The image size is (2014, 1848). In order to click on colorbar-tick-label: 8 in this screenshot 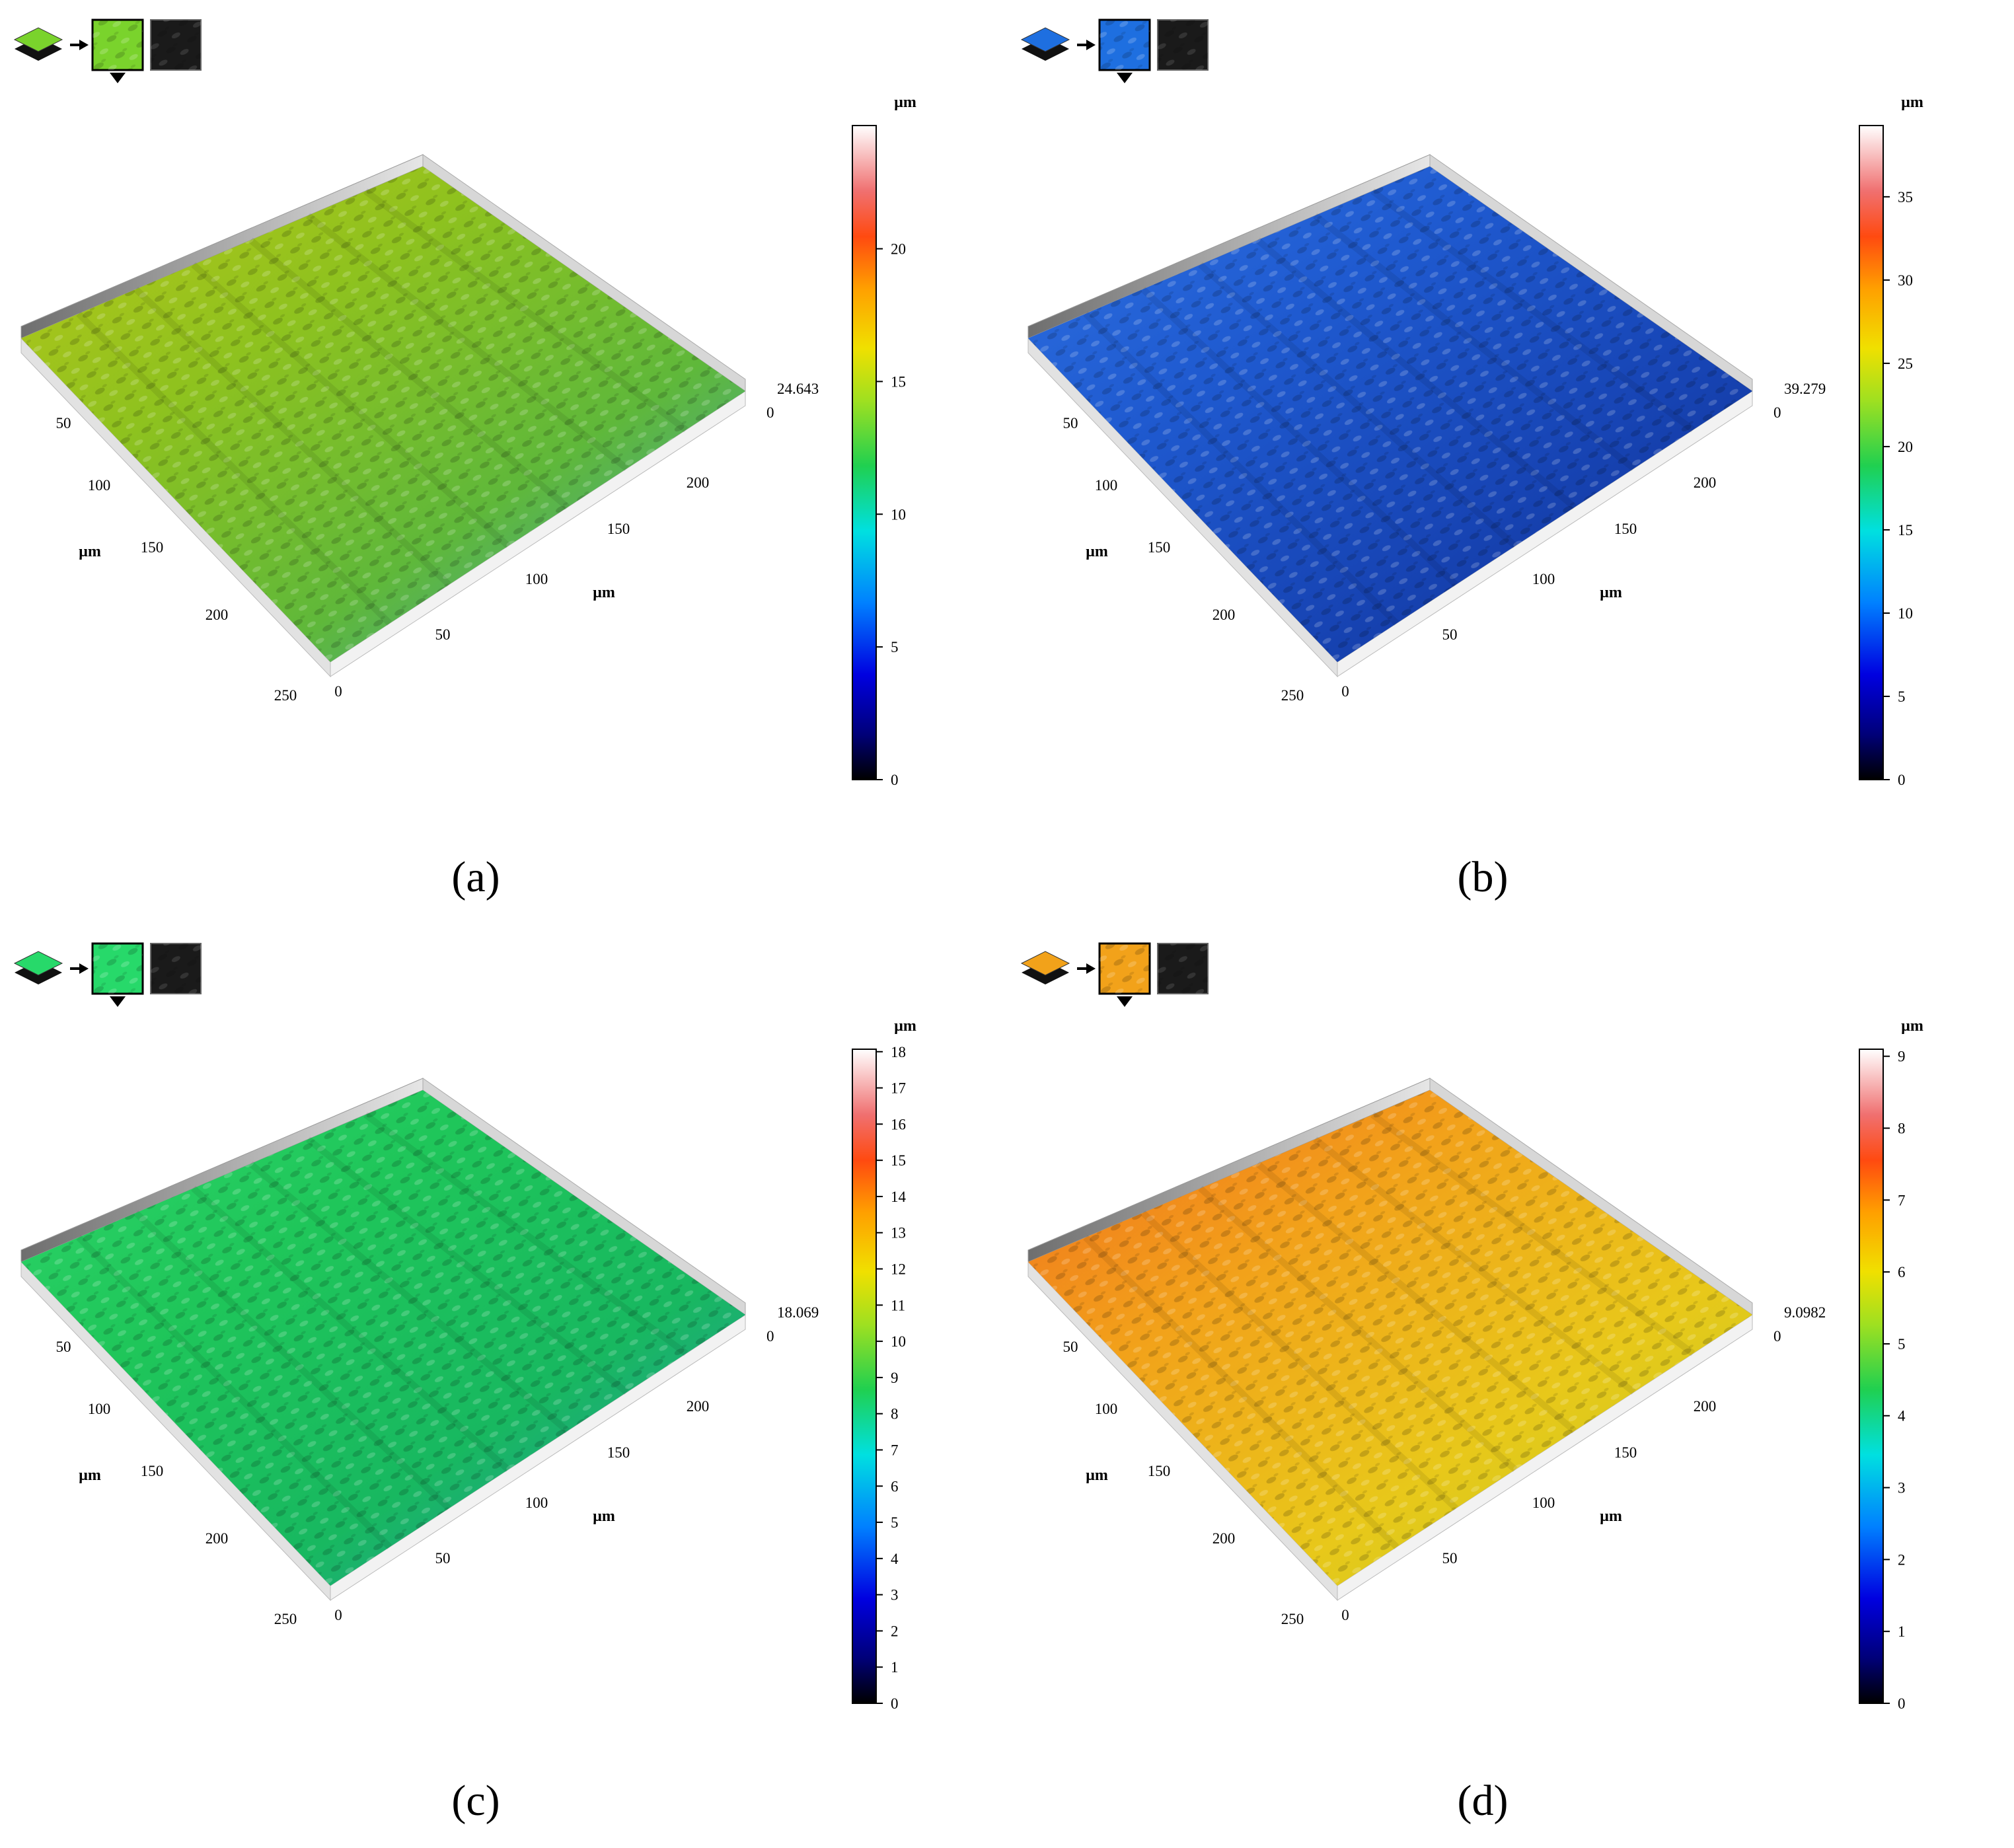, I will do `click(895, 1415)`.